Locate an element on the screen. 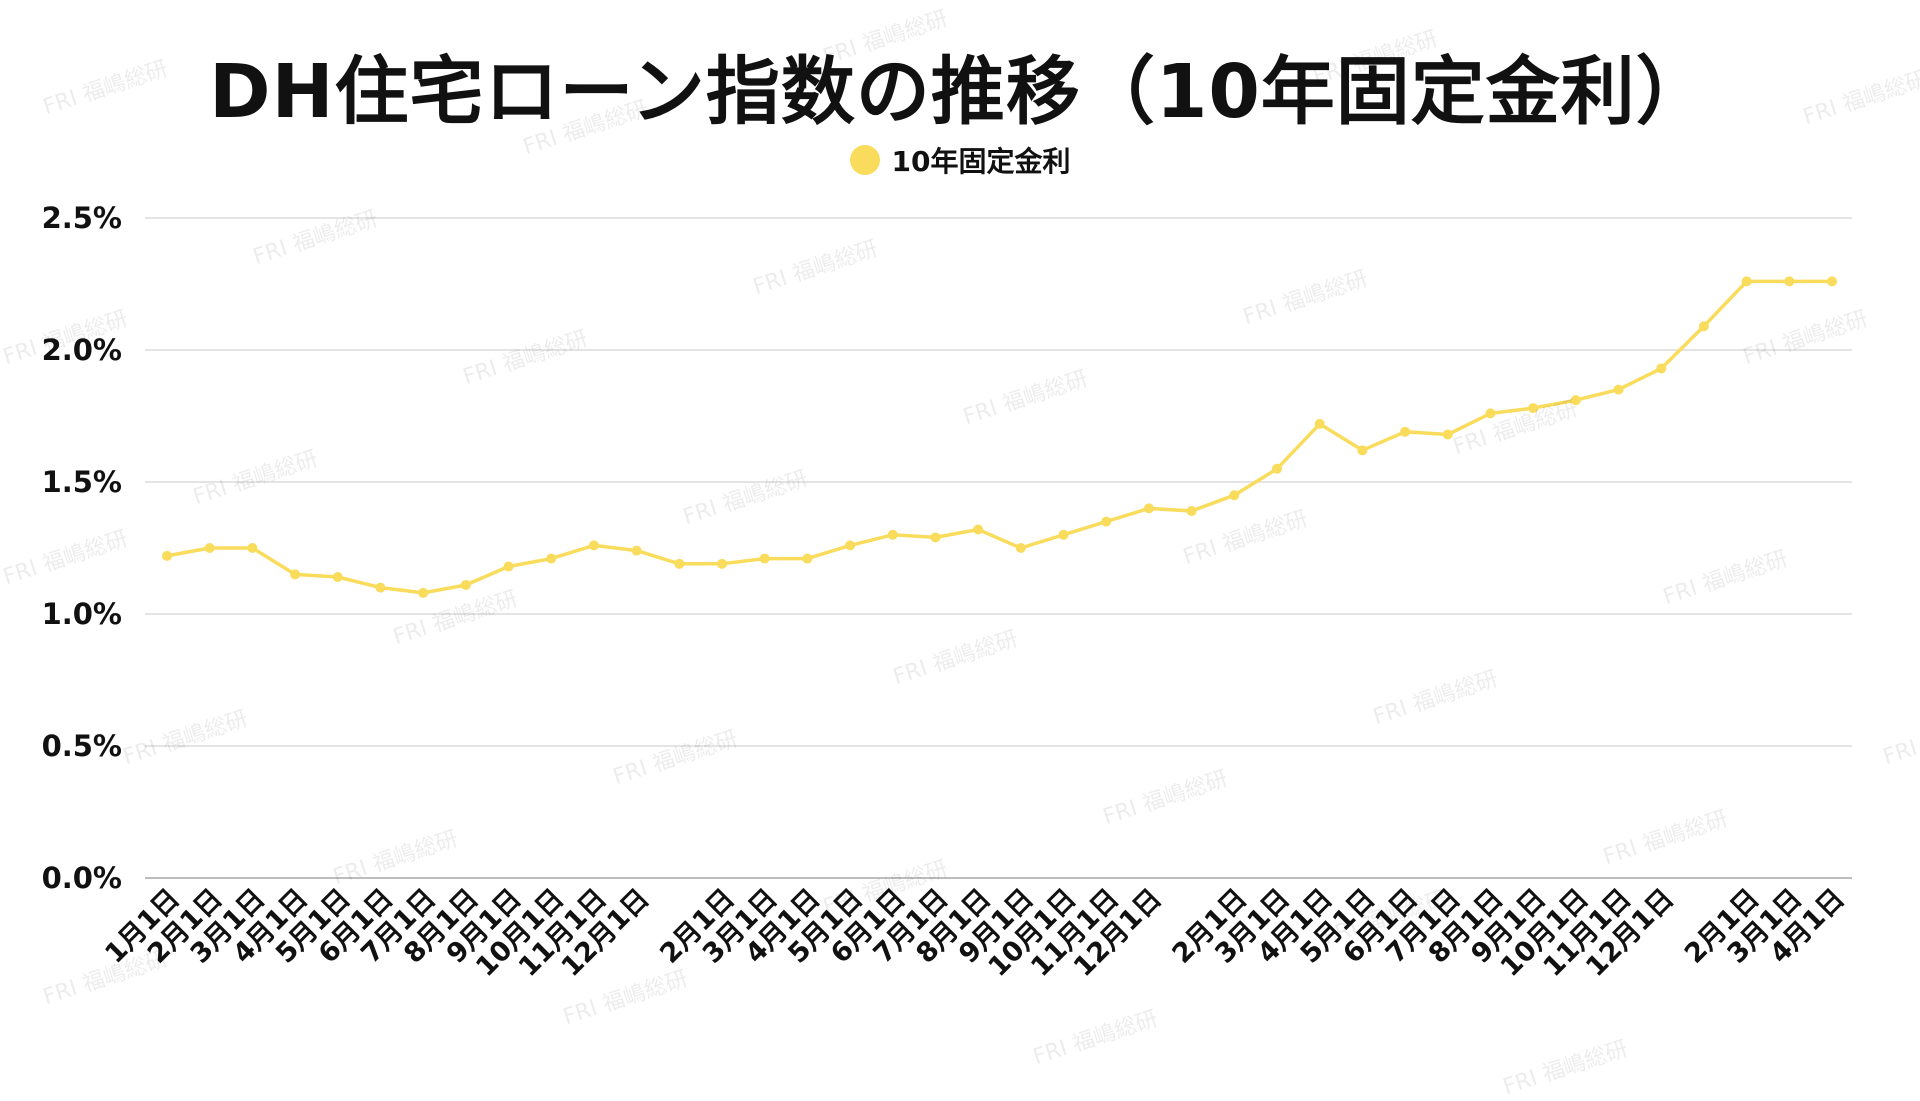  legend-label: 10年固定金利 is located at coordinates (981, 161).